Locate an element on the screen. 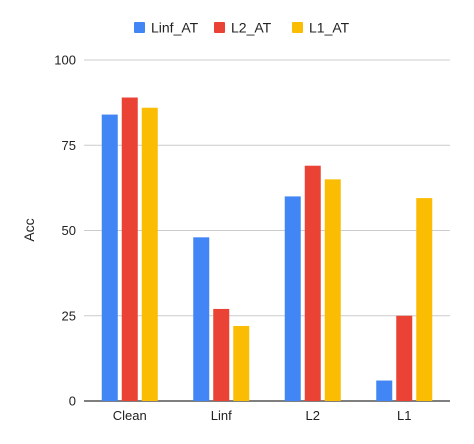 The image size is (474, 444). legend-label-Linf_AT: Linf_AT is located at coordinates (175, 28).